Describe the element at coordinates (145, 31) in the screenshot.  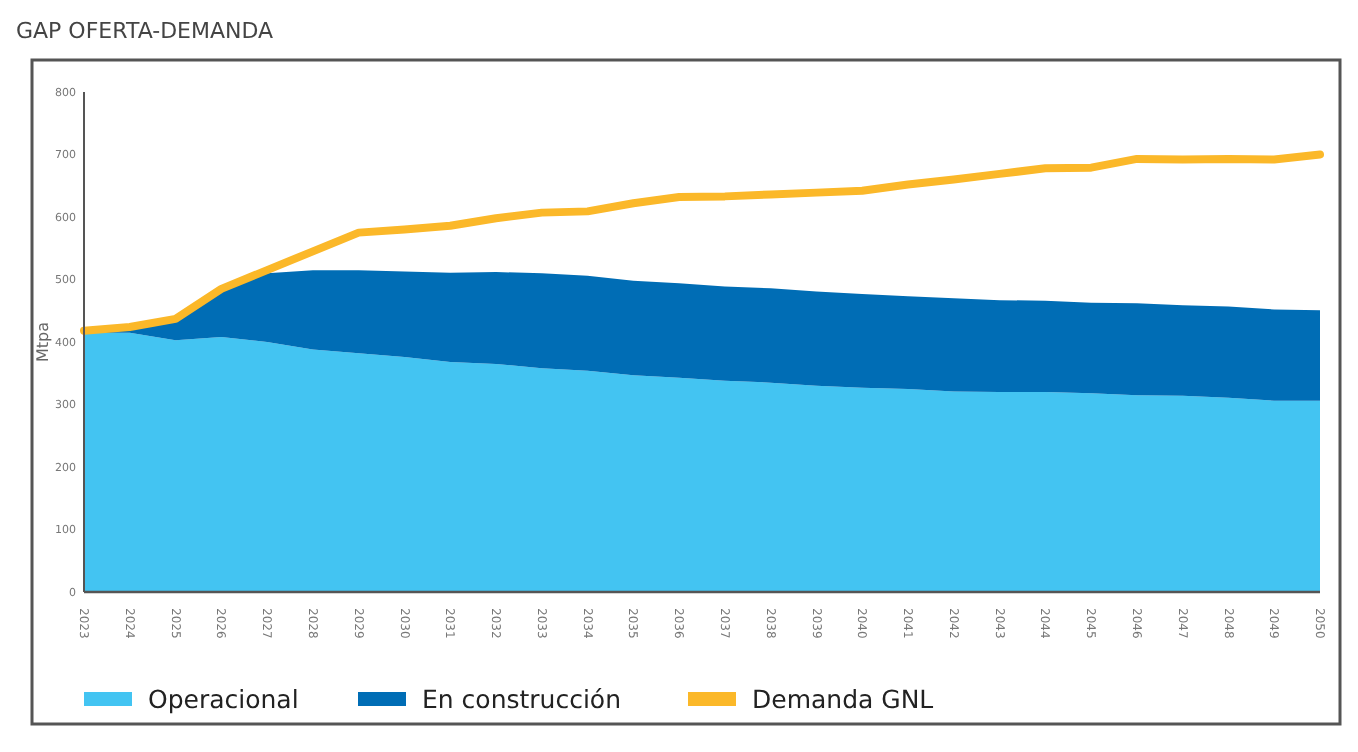
I see `chart-title: GAP OFERTA-DEMANDA` at that location.